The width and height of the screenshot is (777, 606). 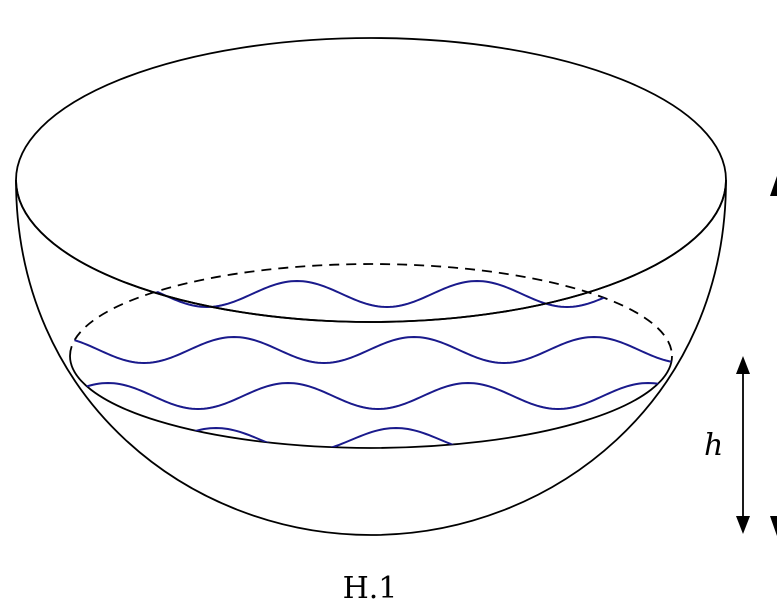 What do you see at coordinates (371, 310) in the screenshot?
I see `water-surface-back` at bounding box center [371, 310].